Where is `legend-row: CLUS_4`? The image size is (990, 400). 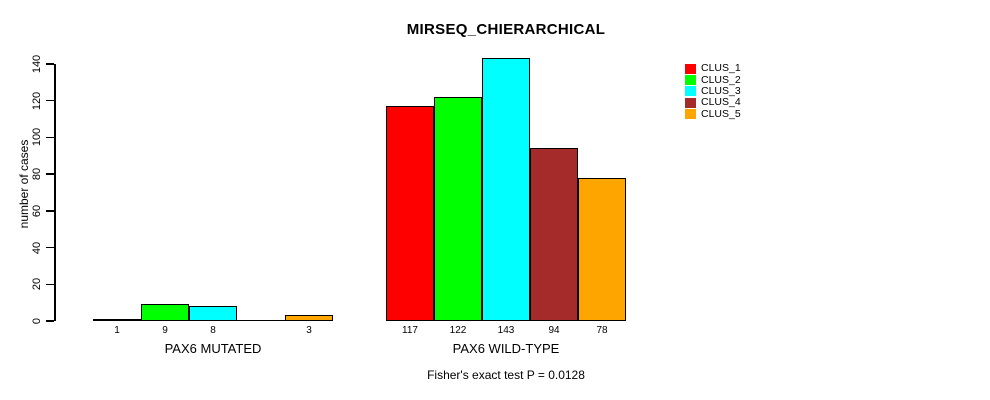 legend-row: CLUS_4 is located at coordinates (713, 102).